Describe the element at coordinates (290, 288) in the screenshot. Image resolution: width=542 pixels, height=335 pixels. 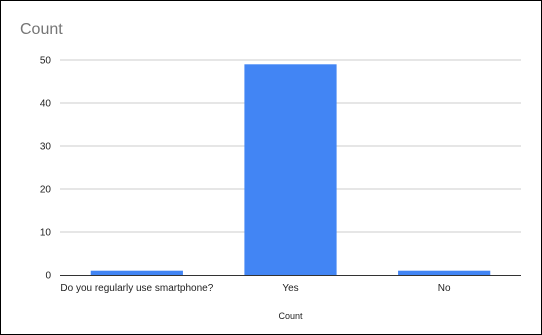
I see `x-category-label-1: Yes` at that location.